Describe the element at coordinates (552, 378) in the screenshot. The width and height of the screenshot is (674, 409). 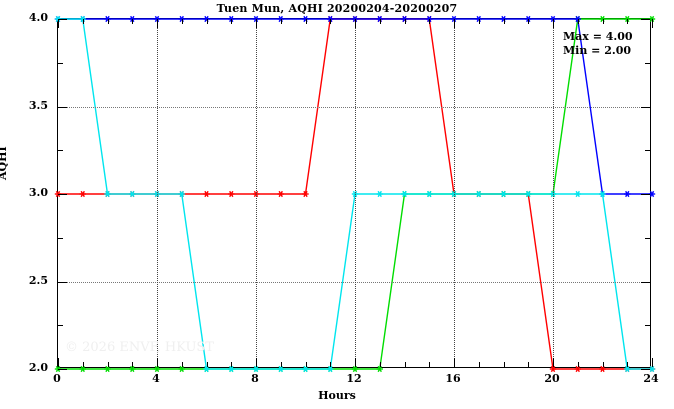
I see `x-tick-label: 20` at that location.